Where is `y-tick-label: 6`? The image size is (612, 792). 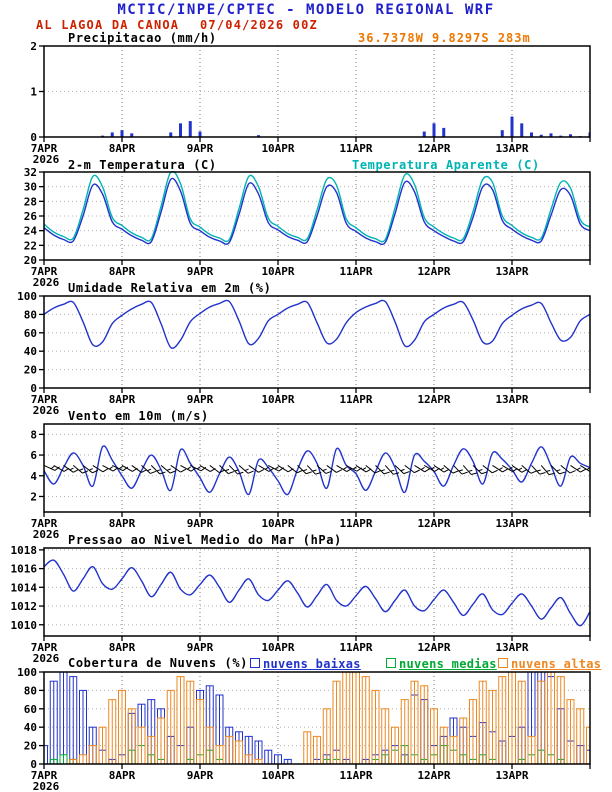
y-tick-label: 6 is located at coordinates (33, 455).